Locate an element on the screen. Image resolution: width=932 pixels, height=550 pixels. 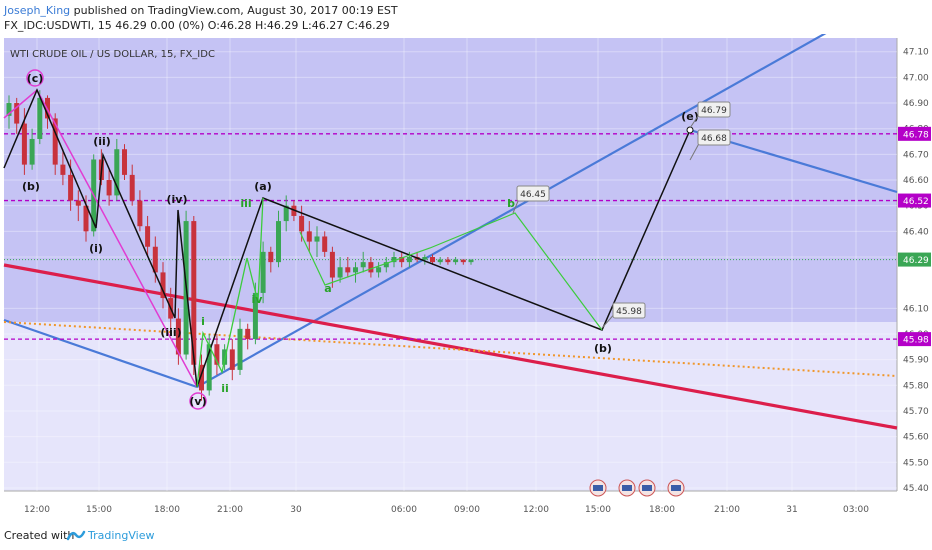
x-tick-label: 30 is located at coordinates (296, 510).